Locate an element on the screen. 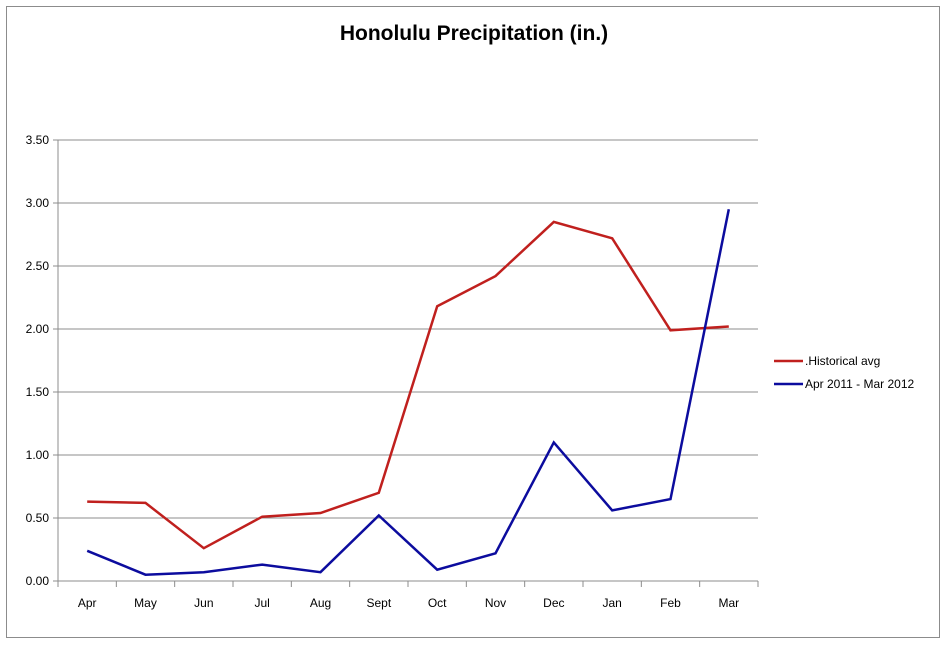 The width and height of the screenshot is (948, 646). x-tick-label: Jul is located at coordinates (261, 603).